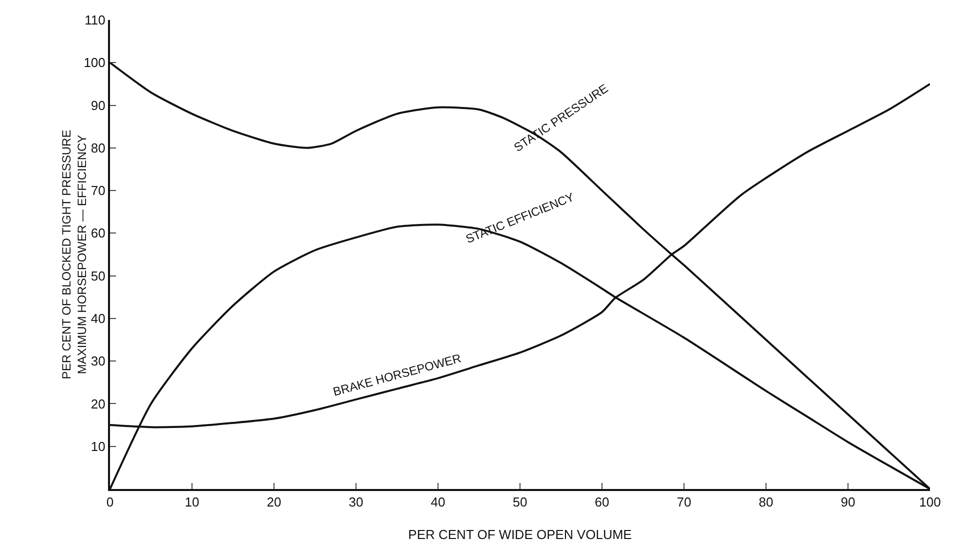 The height and width of the screenshot is (559, 960). What do you see at coordinates (274, 502) in the screenshot?
I see `x-tick-label: 20` at bounding box center [274, 502].